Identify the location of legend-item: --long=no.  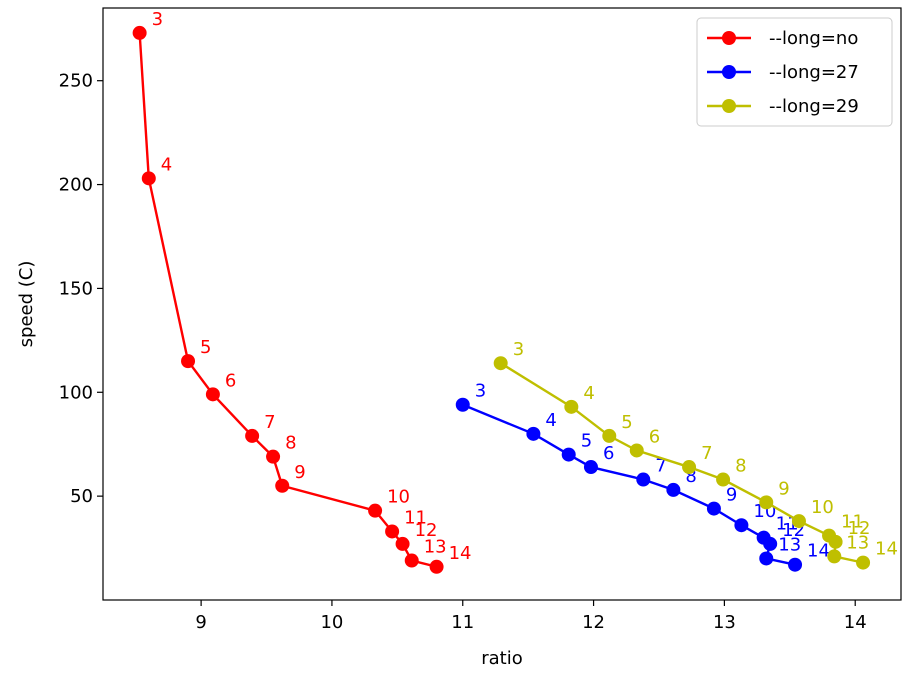
(782, 38).